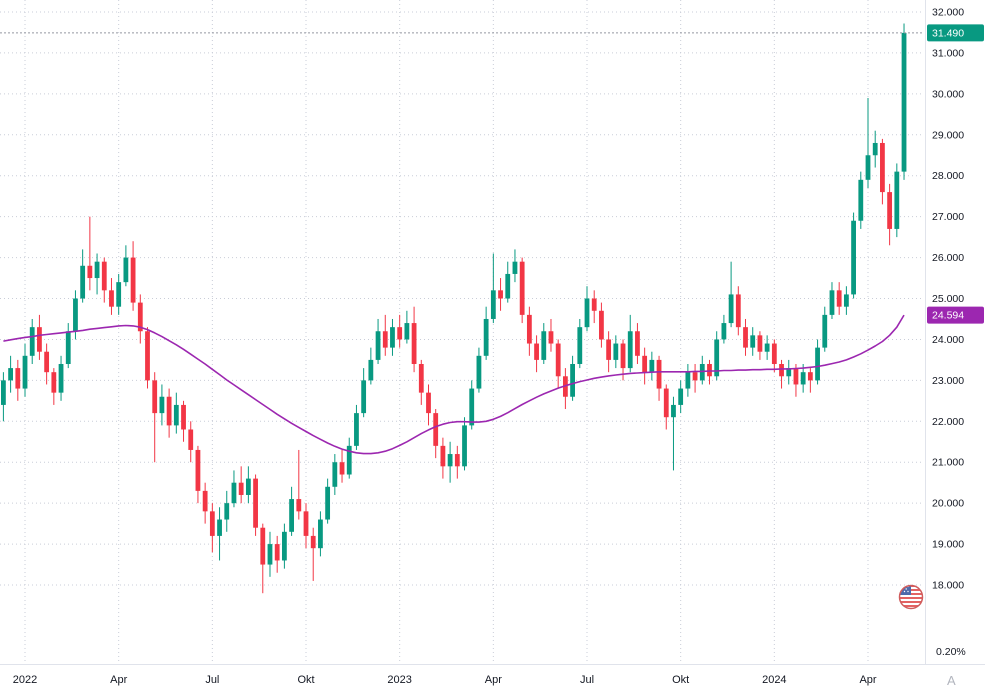  I want to click on last-price-value: 31.490, so click(948, 33).